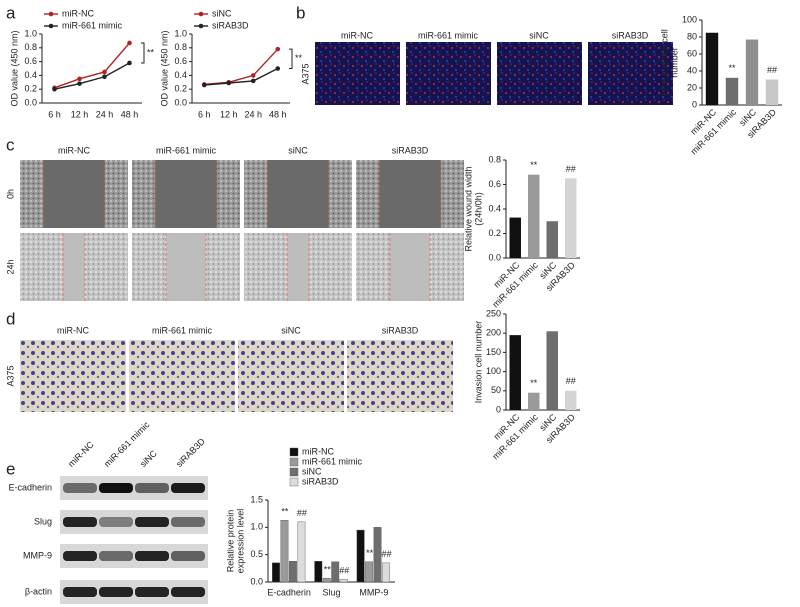 The image size is (800, 607). I want to click on panel-letter: d, so click(10, 318).